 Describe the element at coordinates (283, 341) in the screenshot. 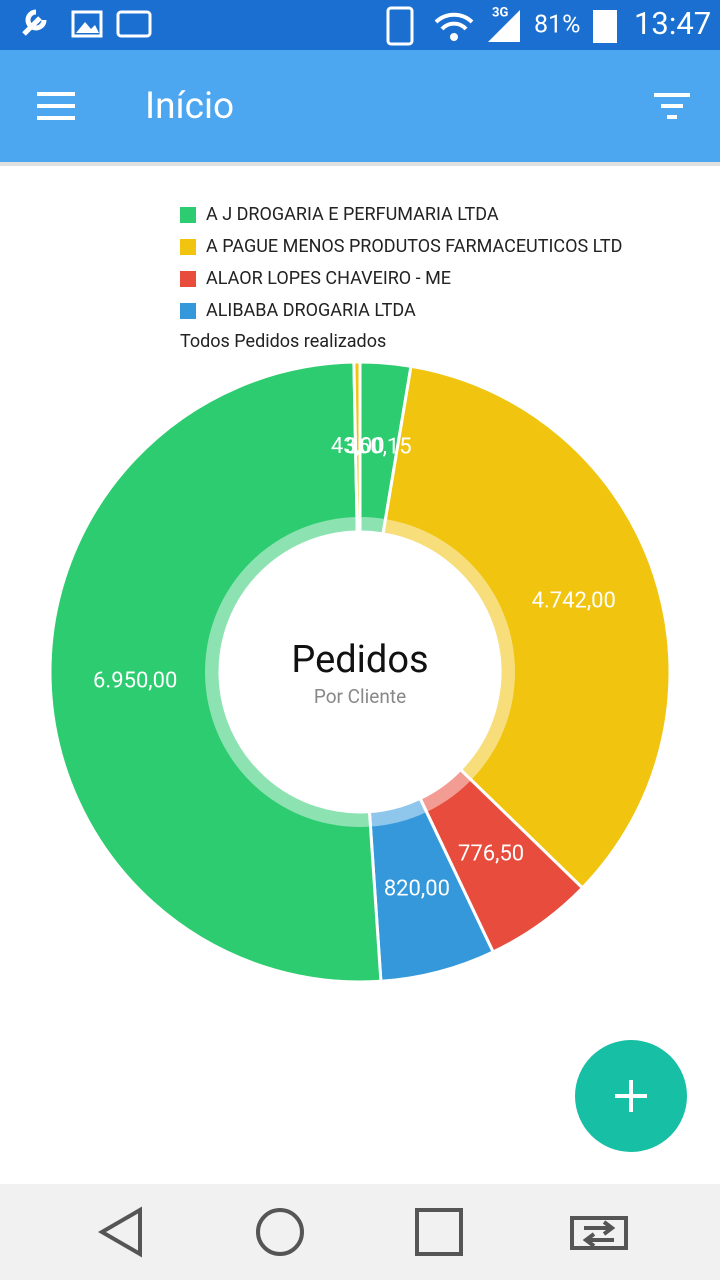

I see `chart-description: Todos Pedidos realizados` at that location.